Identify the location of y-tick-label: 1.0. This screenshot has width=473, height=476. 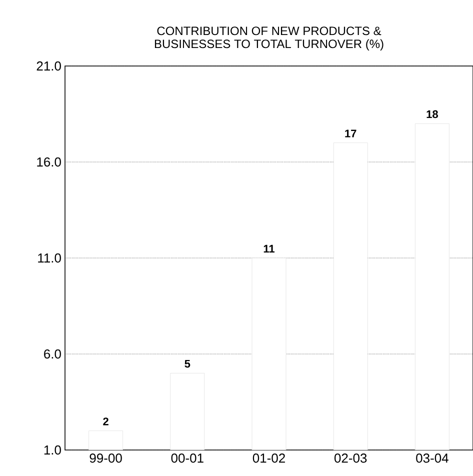
(52, 450).